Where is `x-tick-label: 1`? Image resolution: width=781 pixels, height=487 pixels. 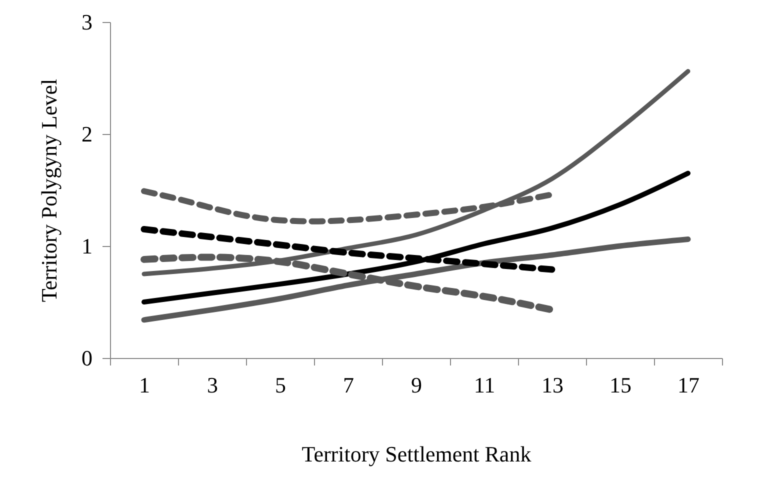 x-tick-label: 1 is located at coordinates (144, 385).